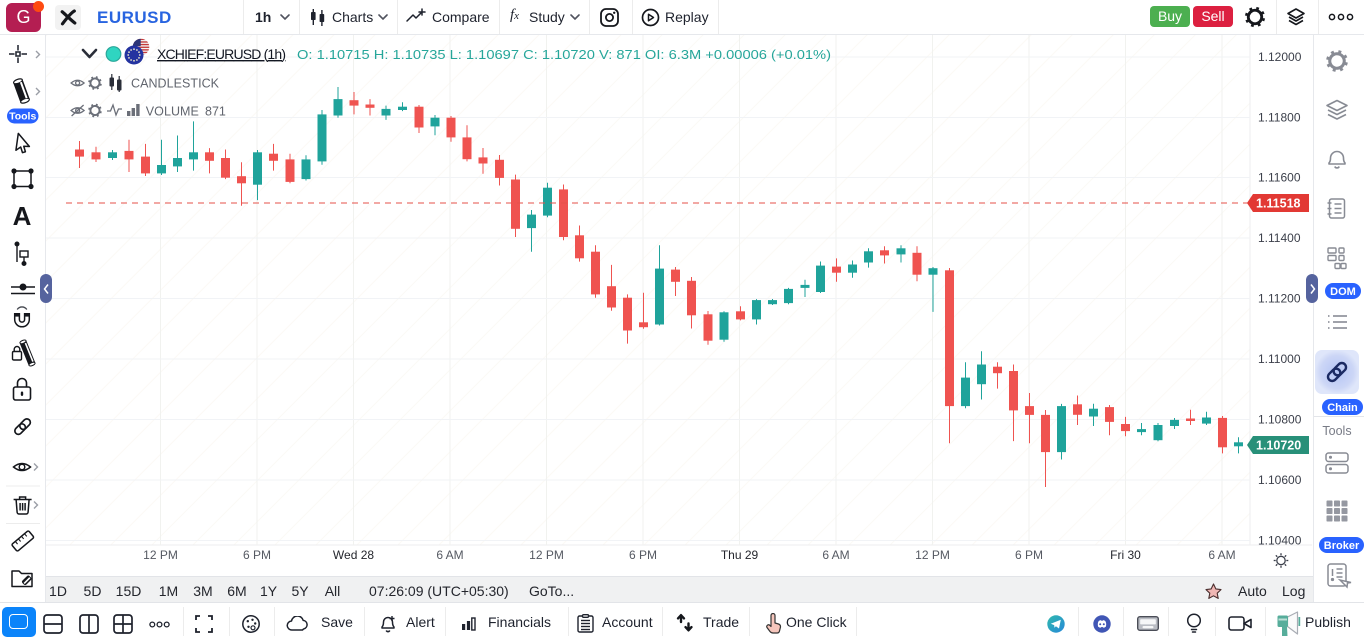  What do you see at coordinates (1279, 238) in the screenshot?
I see `svg-text: 1.11400` at bounding box center [1279, 238].